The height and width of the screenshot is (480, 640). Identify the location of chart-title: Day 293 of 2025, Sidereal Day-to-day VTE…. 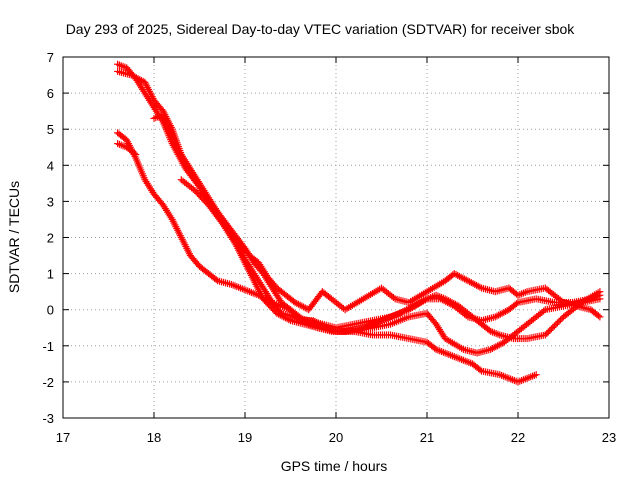
(321, 29).